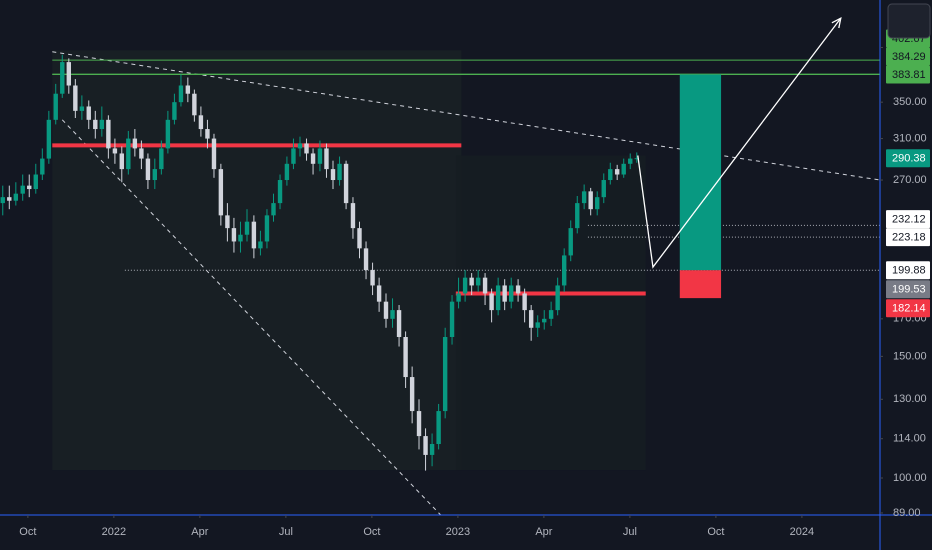  I want to click on position-stop, so click(700, 284).